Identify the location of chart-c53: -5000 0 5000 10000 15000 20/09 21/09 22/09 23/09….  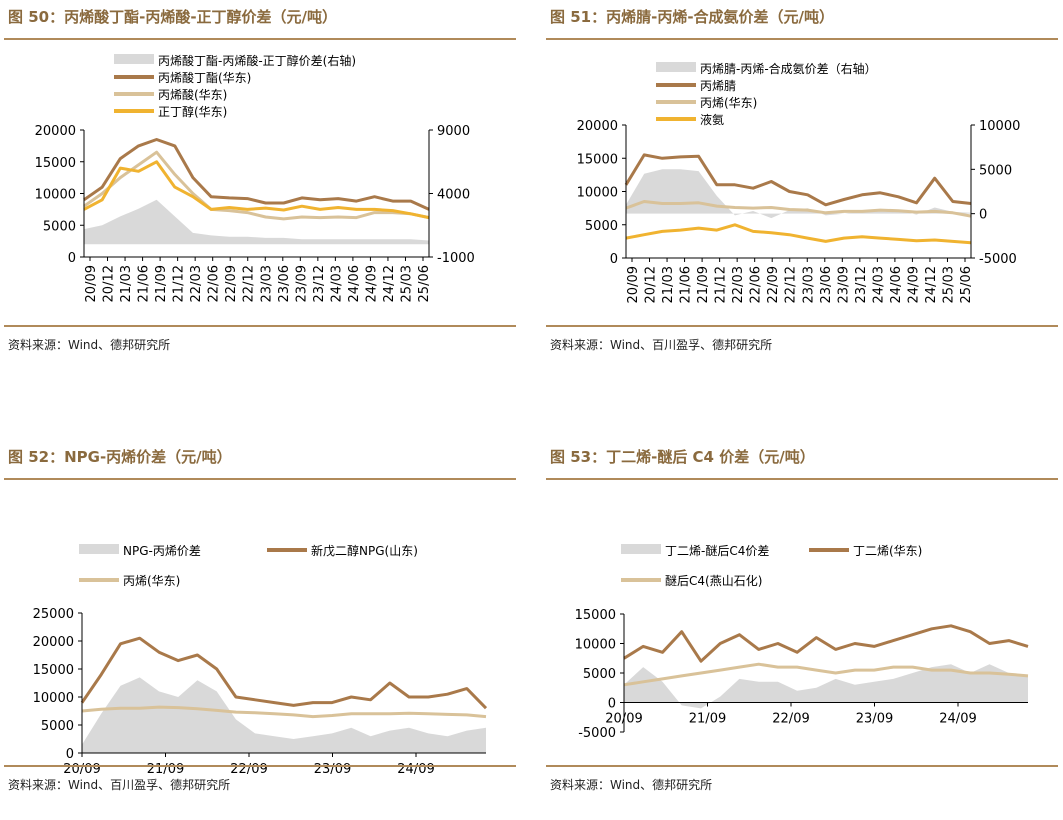
(802, 642).